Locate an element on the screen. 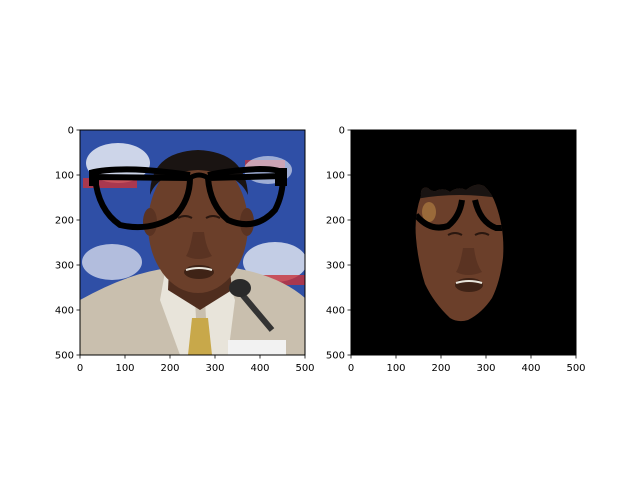 This screenshot has width=640, height=480. right-x-tick-label: 200 is located at coordinates (440, 368).